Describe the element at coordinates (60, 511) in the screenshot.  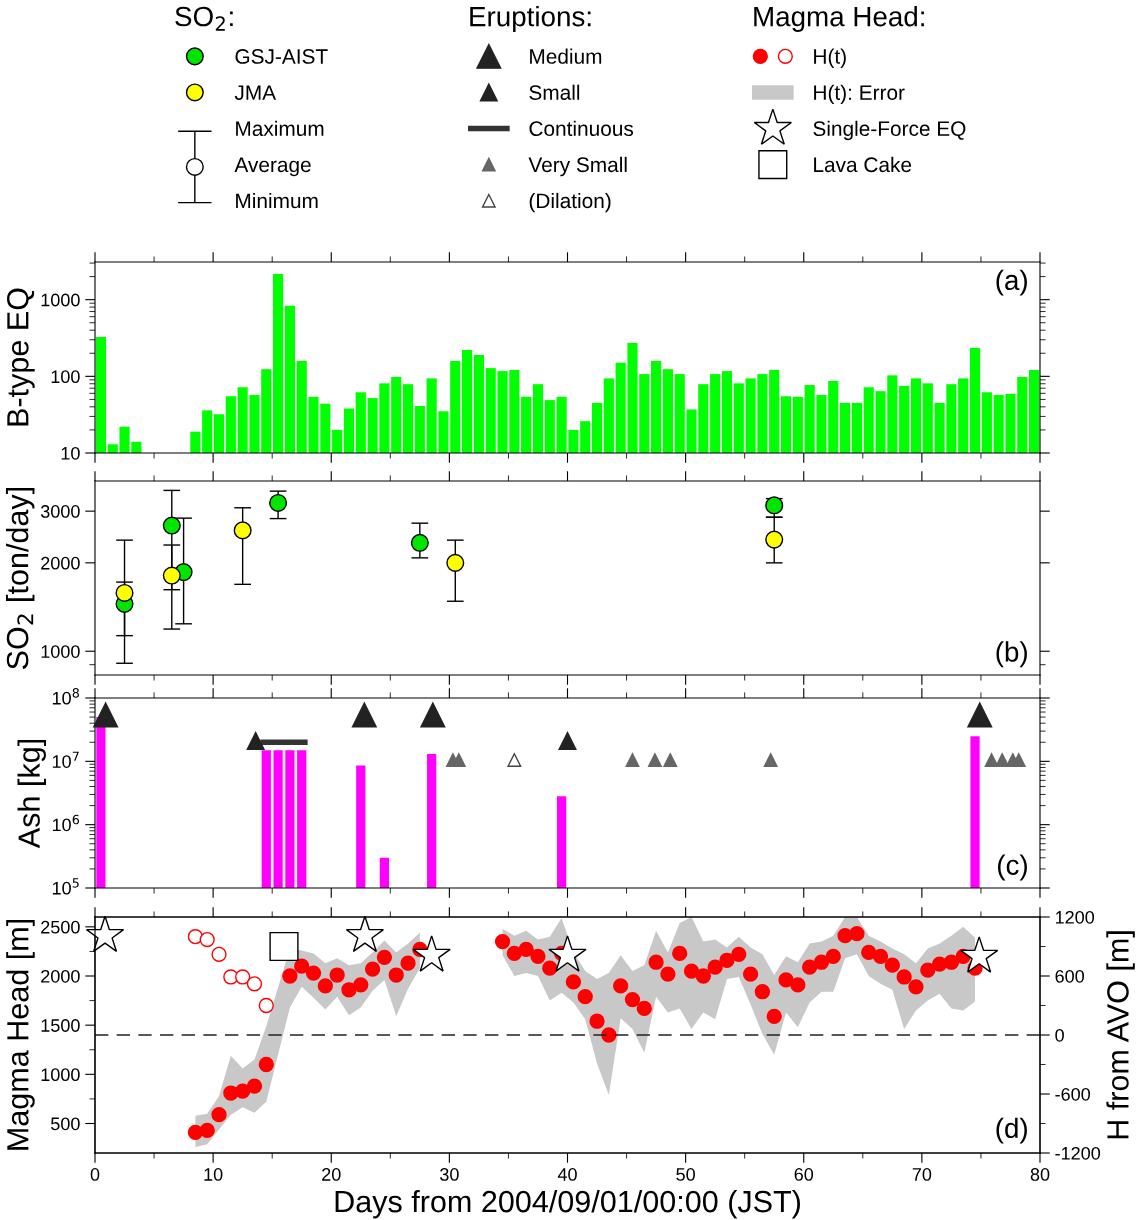
I see `y-tick-label: 3000` at that location.